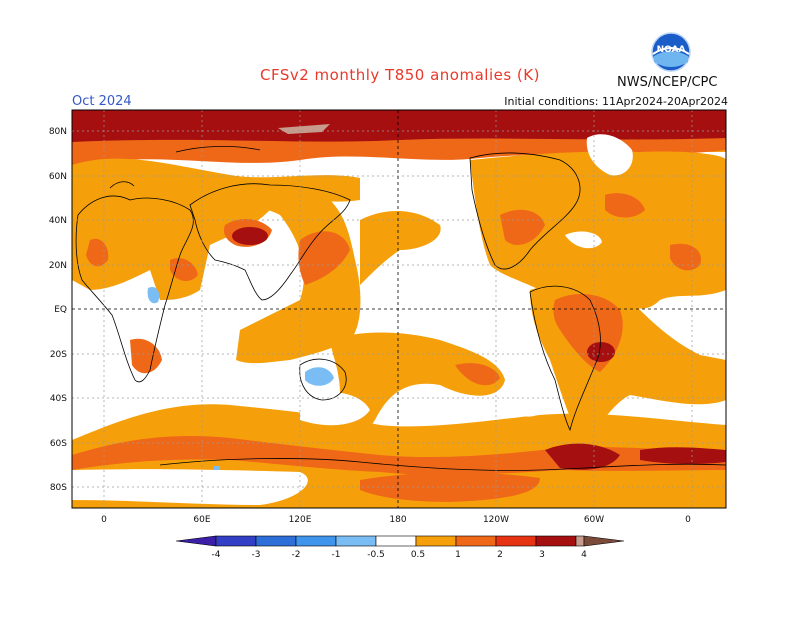 This screenshot has width=800, height=618. Describe the element at coordinates (196, 541) in the screenshot. I see `colorbar-arrow-low` at that location.